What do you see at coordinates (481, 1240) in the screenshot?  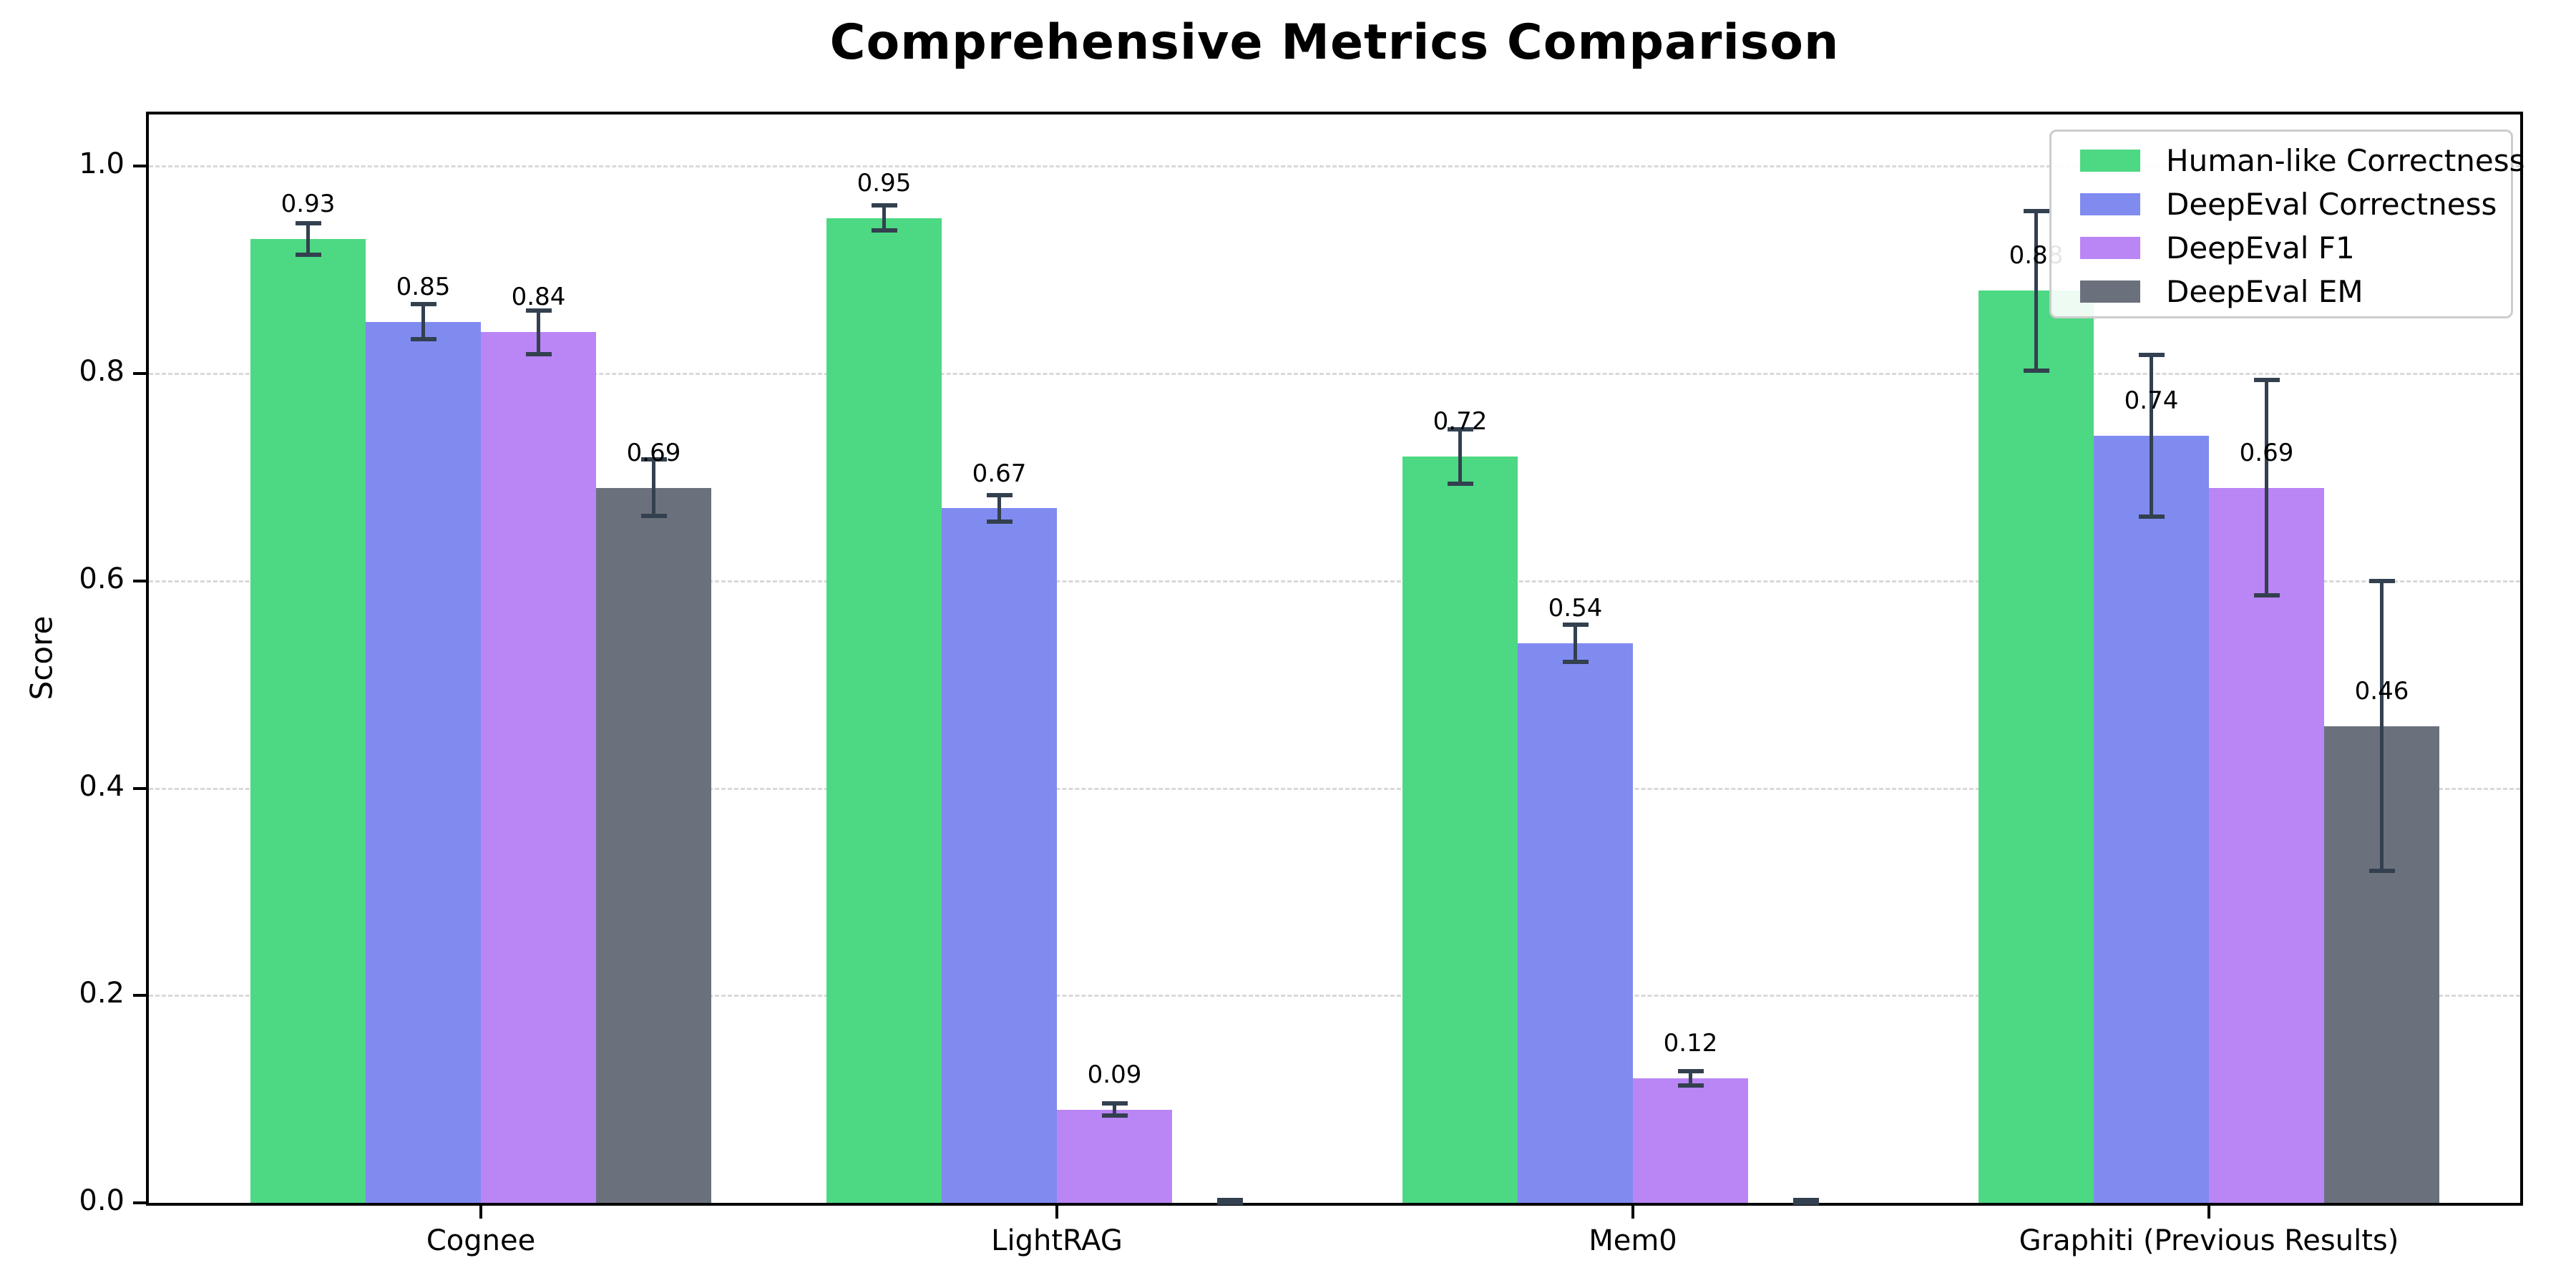 I see `x-tick-label-0: Cognee` at bounding box center [481, 1240].